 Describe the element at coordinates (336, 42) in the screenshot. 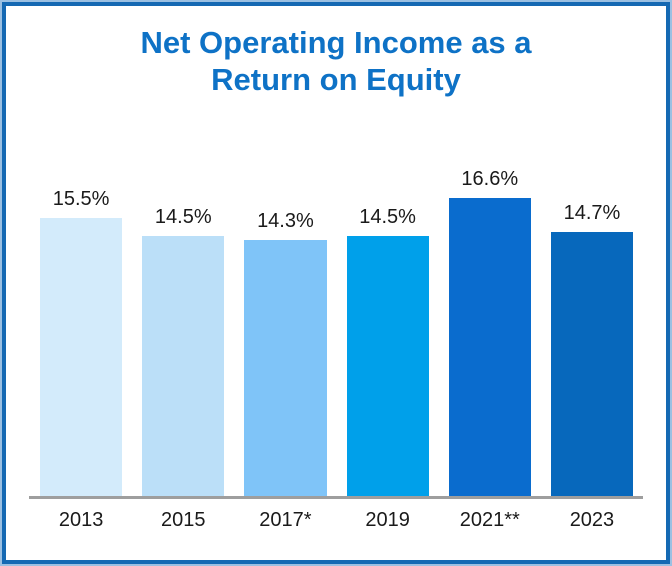

I see `chart-title-line1: Net Operating Income as a` at that location.